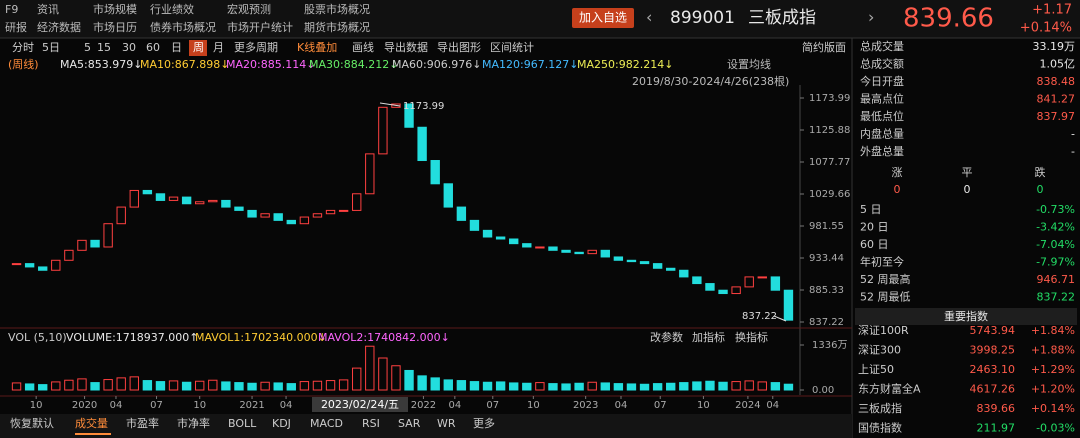  Describe the element at coordinates (829, 98) in the screenshot. I see `y-tick-label: 1173.99` at that location.